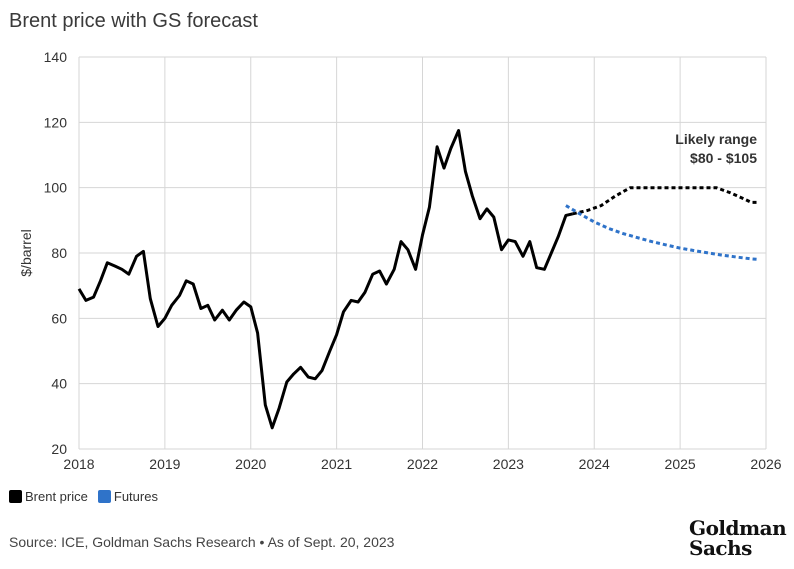  I want to click on chart-title: Brent price with GS forecast, so click(133, 21).